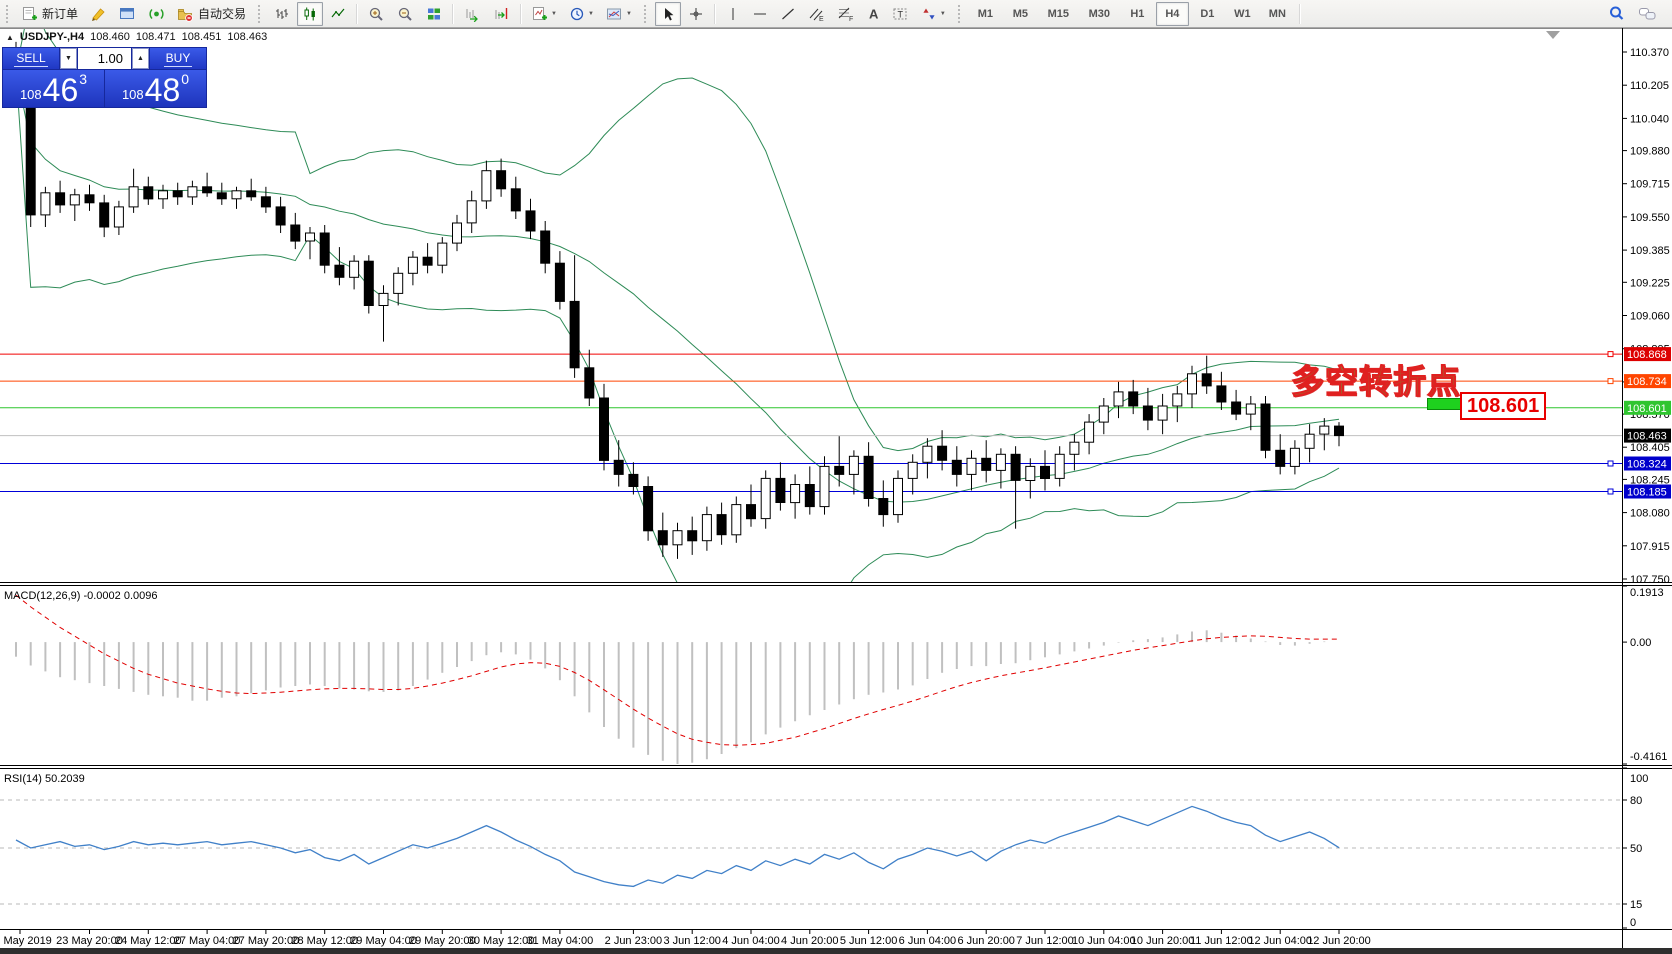 The height and width of the screenshot is (954, 1672). I want to click on volume-input: 1.00, so click(104, 58).